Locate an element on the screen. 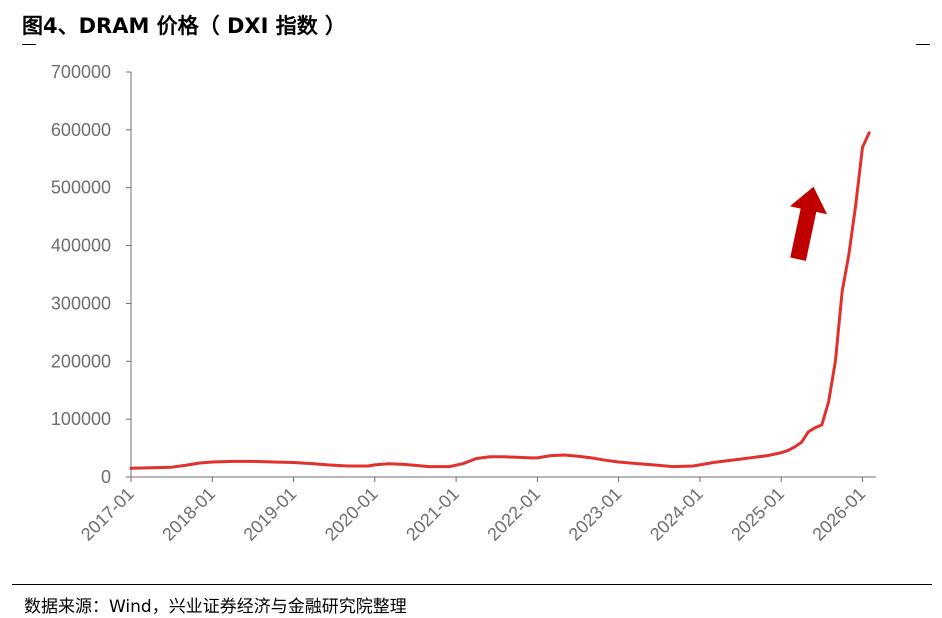 The width and height of the screenshot is (942, 618). x-tick-label: 2020-01 is located at coordinates (351, 514).